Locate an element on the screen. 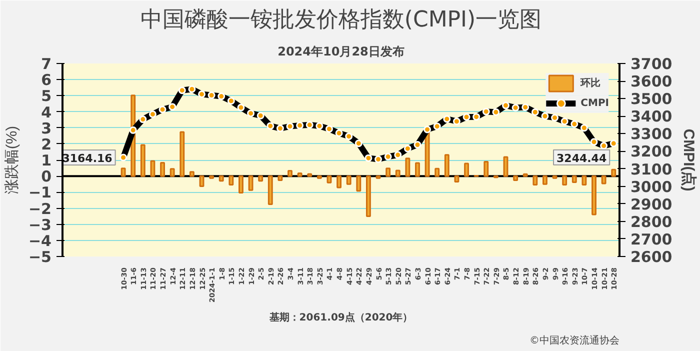 The image size is (700, 351). y2-tick-label: 2600 is located at coordinates (651, 257).